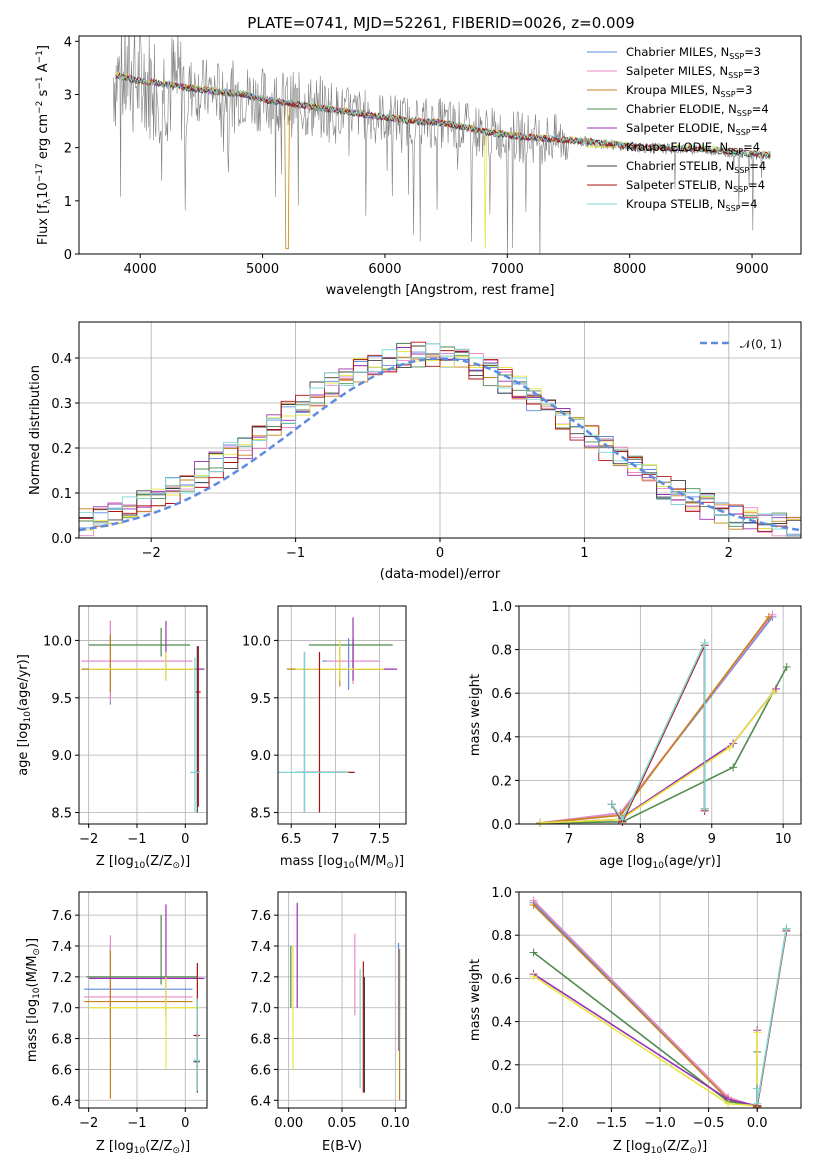 This screenshot has width=819, height=1170. What do you see at coordinates (68, 42) in the screenshot?
I see `y-tick-label: 4` at bounding box center [68, 42].